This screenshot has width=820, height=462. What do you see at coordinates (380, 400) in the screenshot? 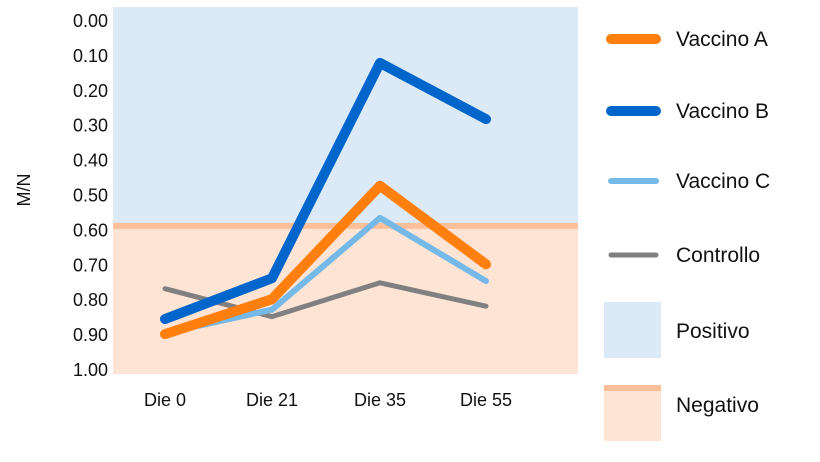
I see `x-tick-label: Die 35` at bounding box center [380, 400].